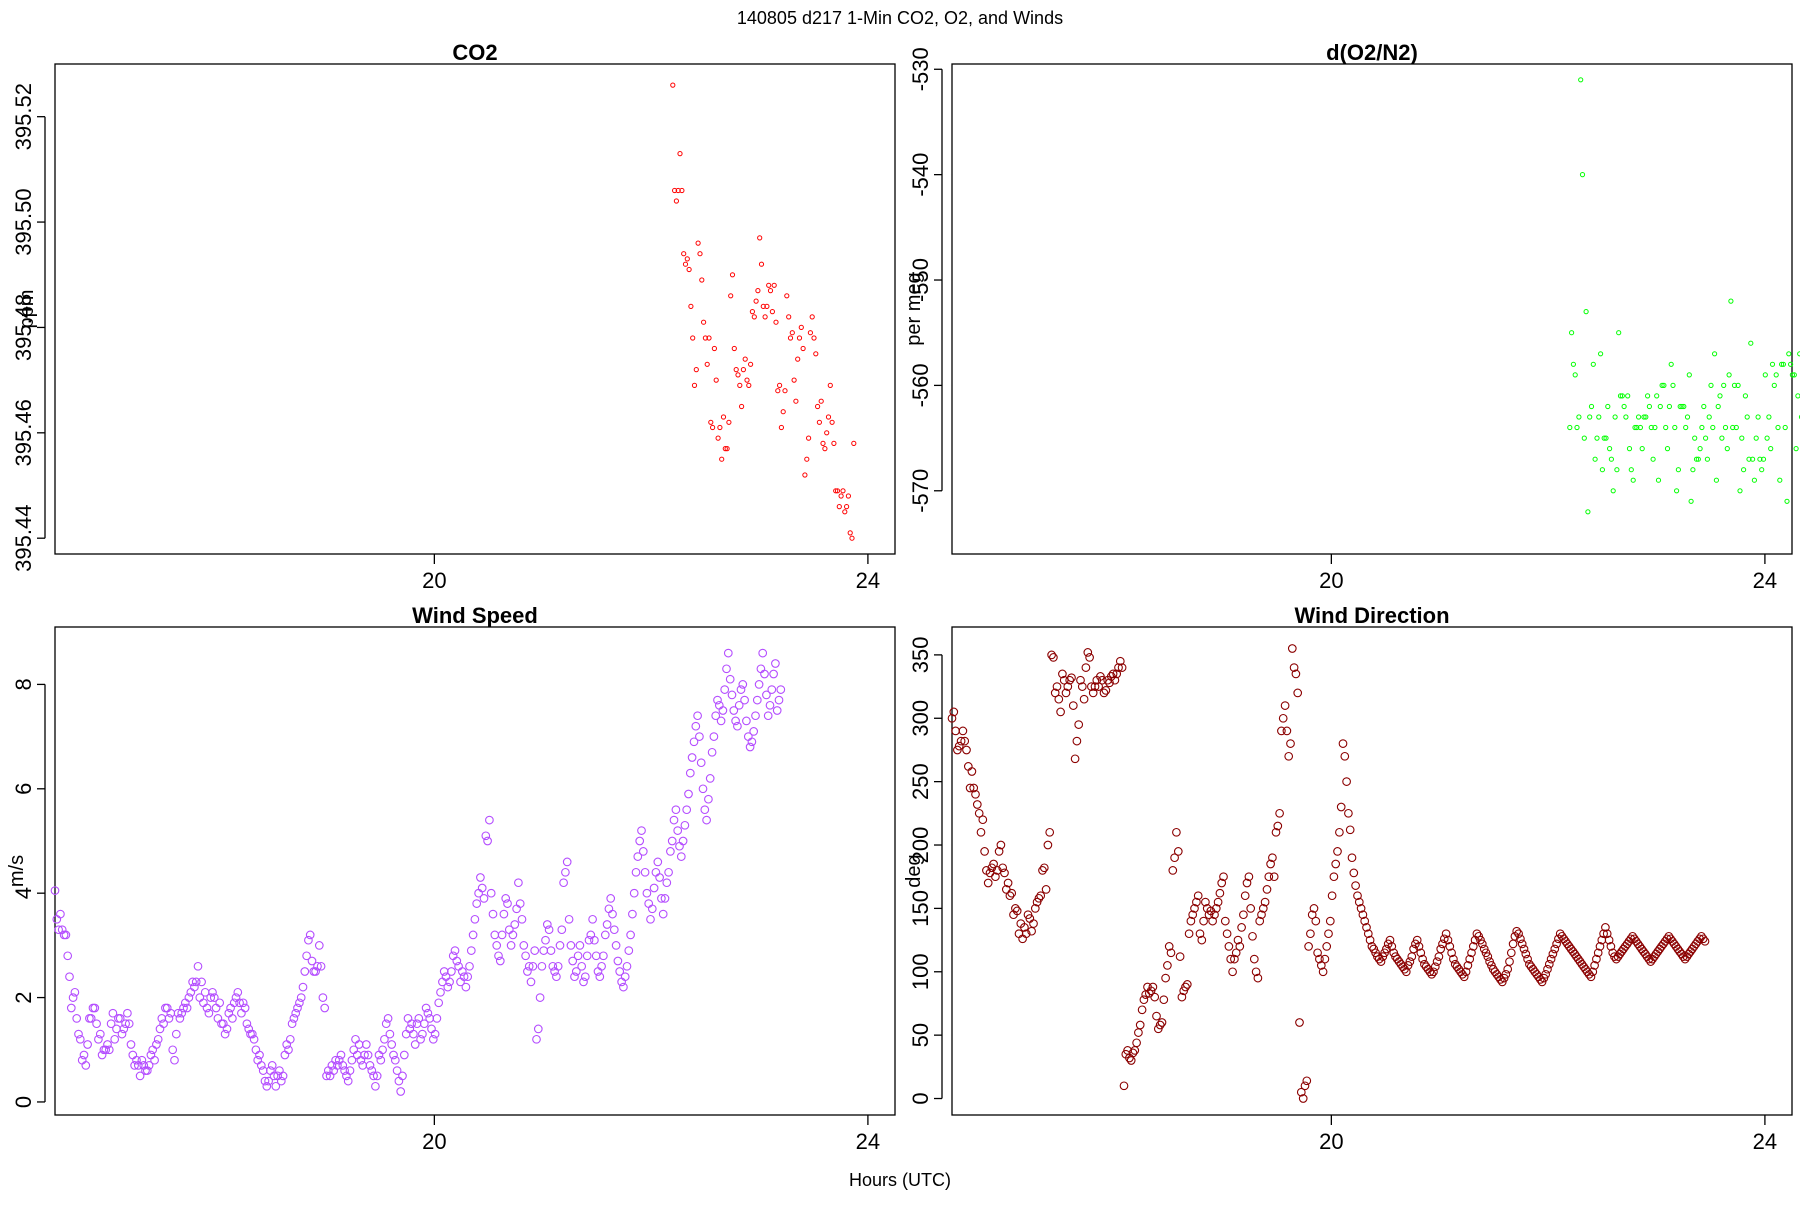  What do you see at coordinates (763, 311) in the screenshot?
I see `co2-points` at bounding box center [763, 311].